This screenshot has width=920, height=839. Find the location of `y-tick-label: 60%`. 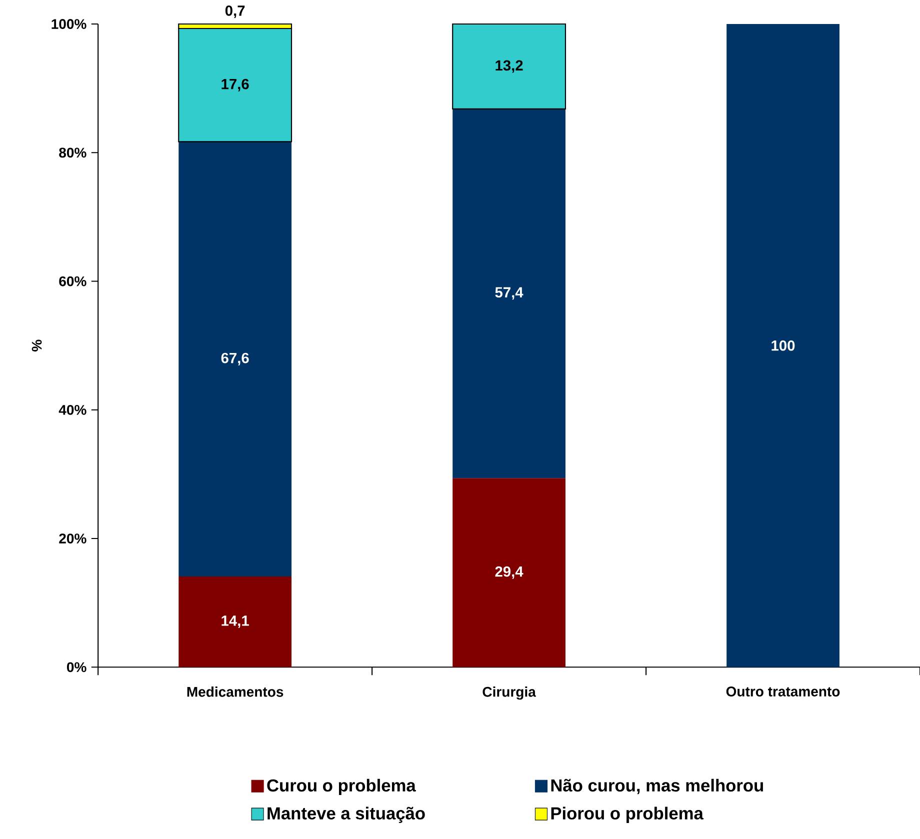

y-tick-label: 60% is located at coordinates (72, 281).